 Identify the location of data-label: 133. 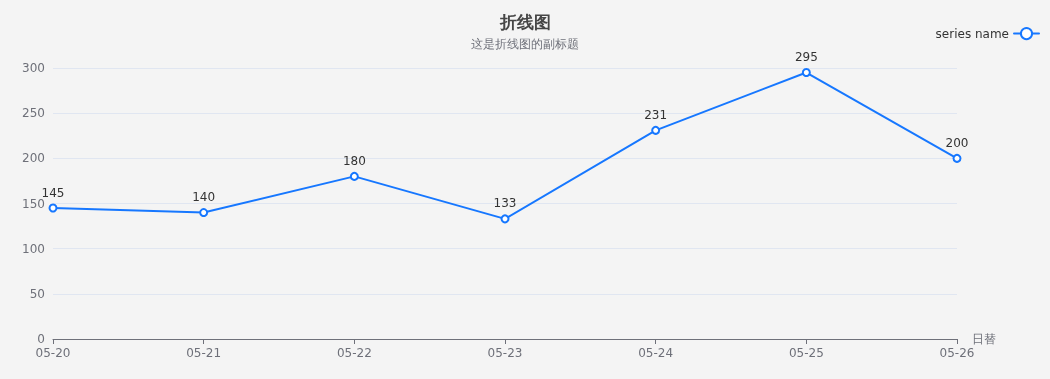
(505, 203).